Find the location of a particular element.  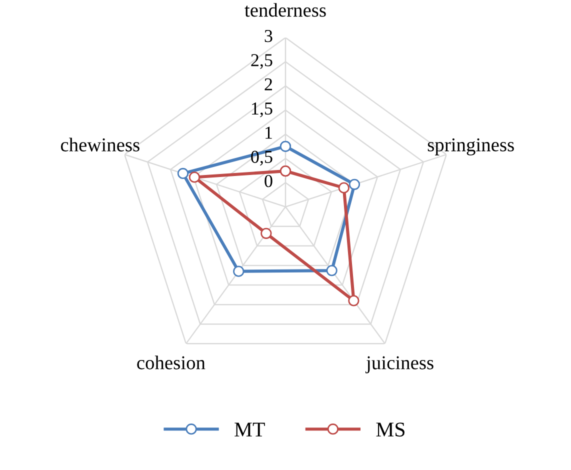

spoke-label: chewiness is located at coordinates (100, 145).